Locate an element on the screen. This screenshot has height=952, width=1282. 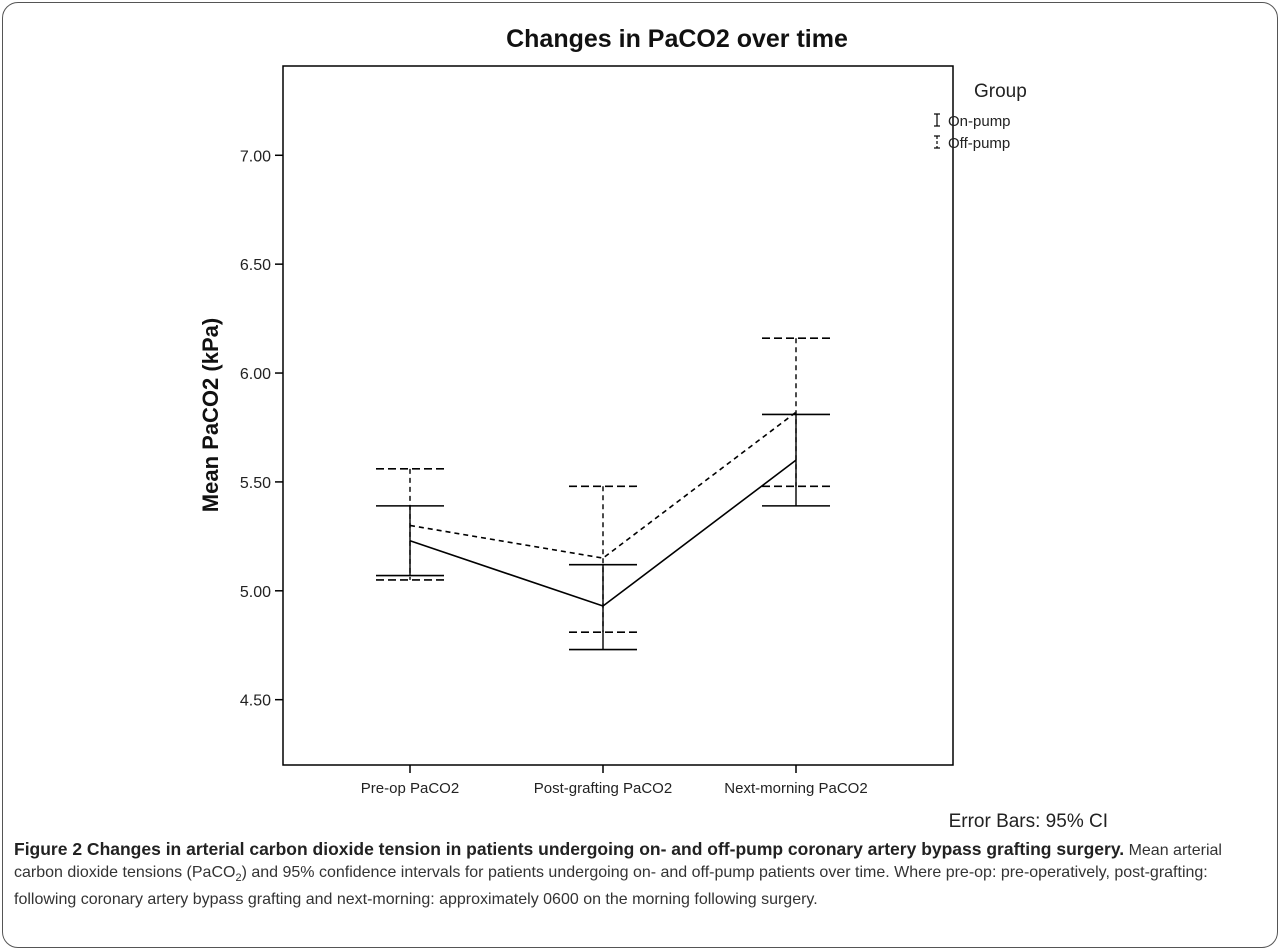
y-tick-label: 5.50 is located at coordinates (255, 483).